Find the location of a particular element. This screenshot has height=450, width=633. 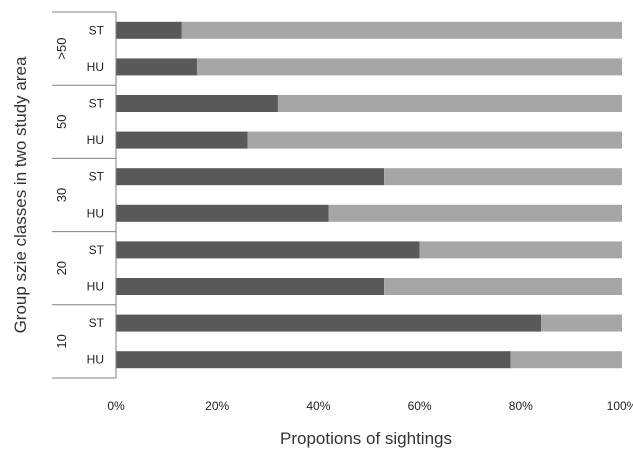

y-axis-title: Group szie classes in two study area is located at coordinates (20, 194).